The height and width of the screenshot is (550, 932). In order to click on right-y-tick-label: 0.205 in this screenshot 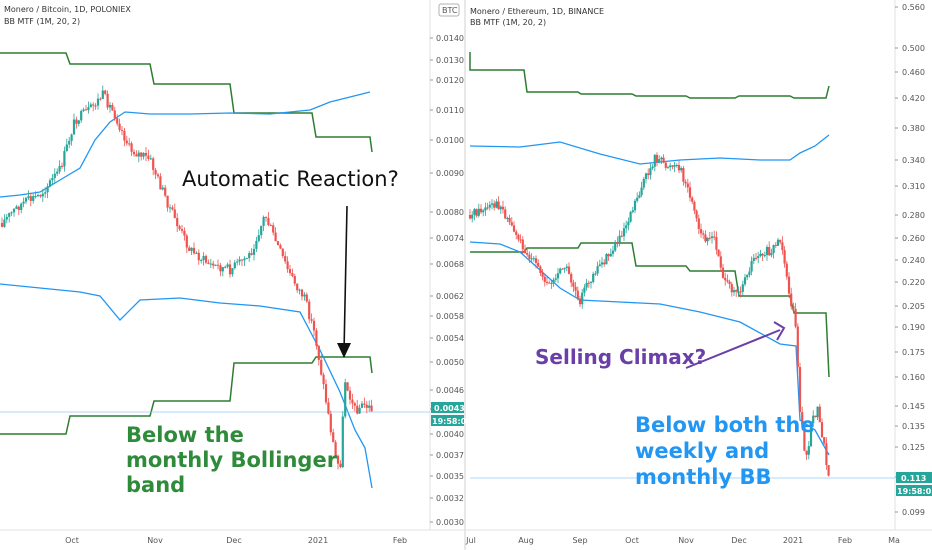, I will do `click(913, 306)`.